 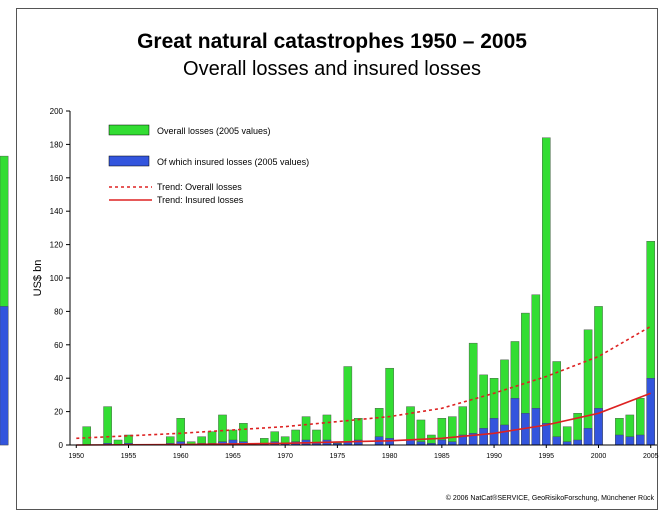 I want to click on x-tick-label: 1975, so click(x=338, y=456).